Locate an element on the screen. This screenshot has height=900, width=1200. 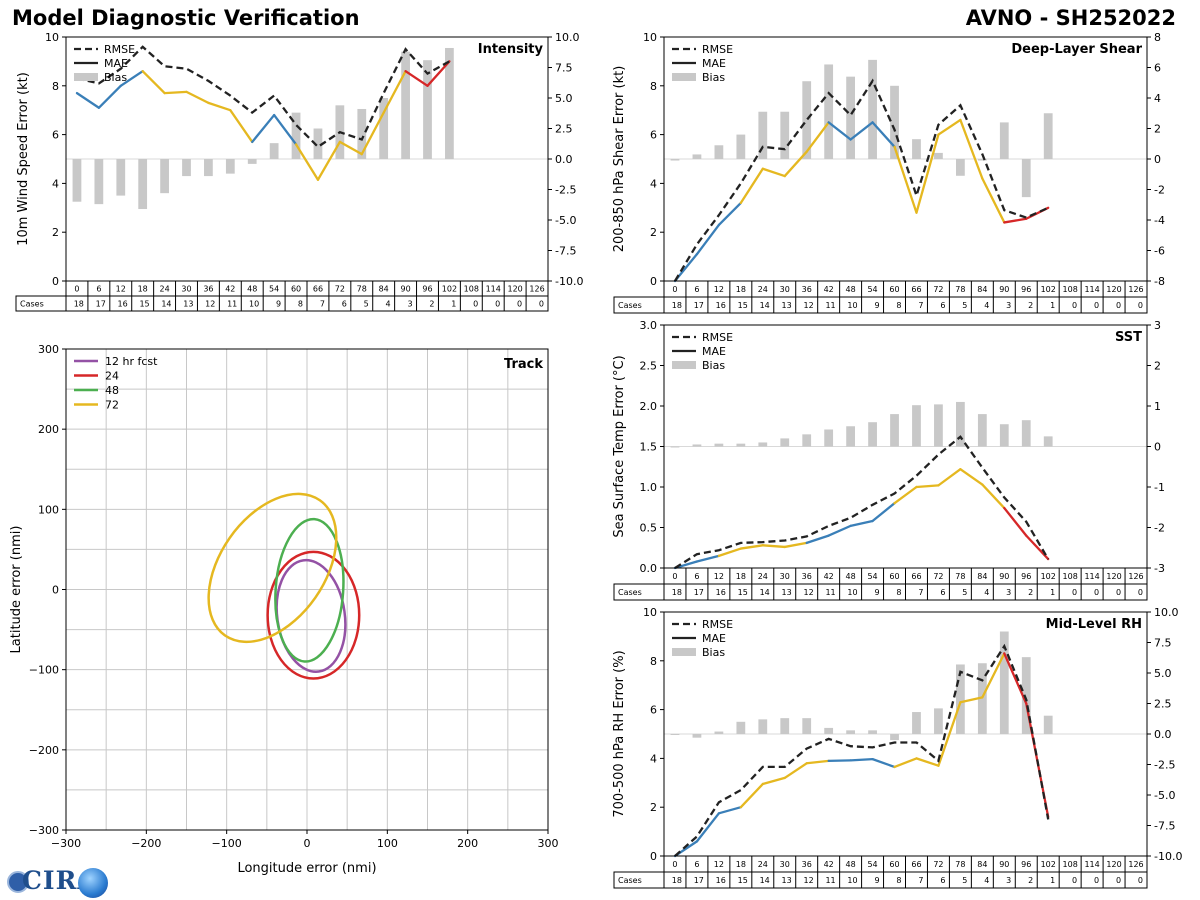
intensity-case-count: 12 is located at coordinates (210, 304).